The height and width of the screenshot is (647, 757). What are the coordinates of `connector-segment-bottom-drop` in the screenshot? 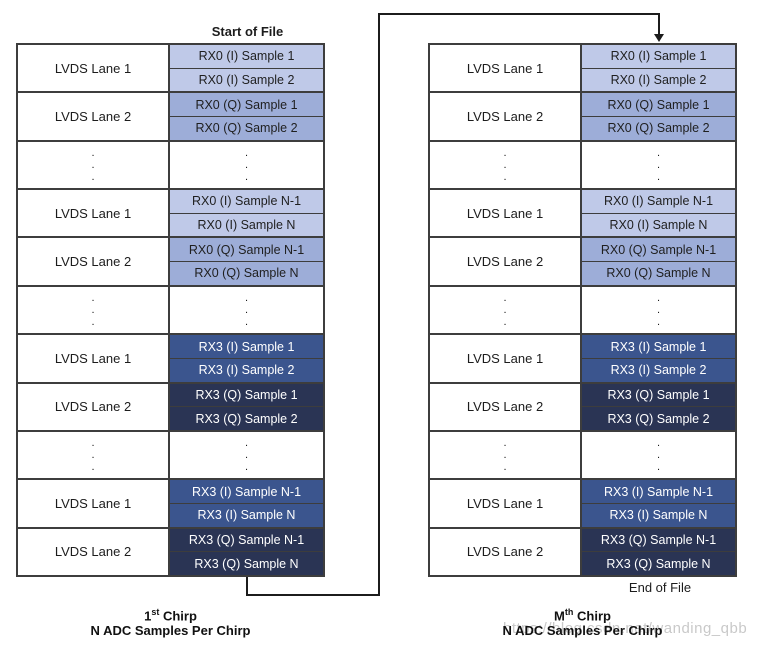 It's located at (247, 586).